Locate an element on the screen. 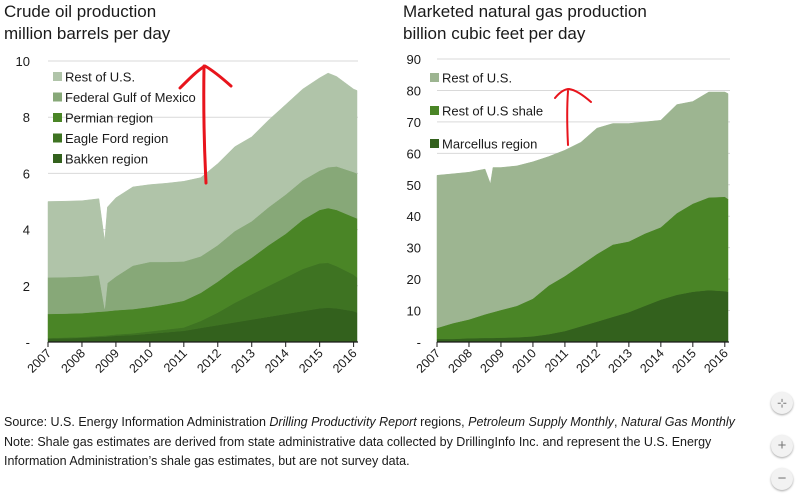  gas-ytick-label: 20 is located at coordinates (414, 279).